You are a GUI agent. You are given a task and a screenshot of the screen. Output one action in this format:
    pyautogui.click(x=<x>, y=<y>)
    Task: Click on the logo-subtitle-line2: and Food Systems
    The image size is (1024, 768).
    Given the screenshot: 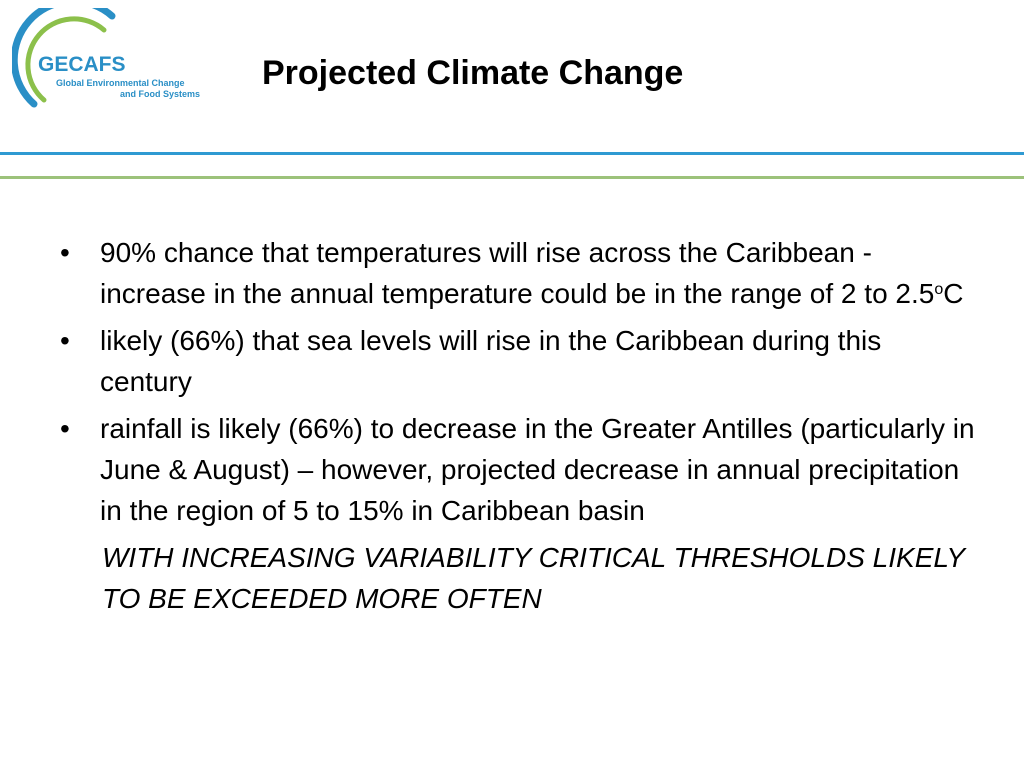 What is the action you would take?
    pyautogui.click(x=160, y=94)
    